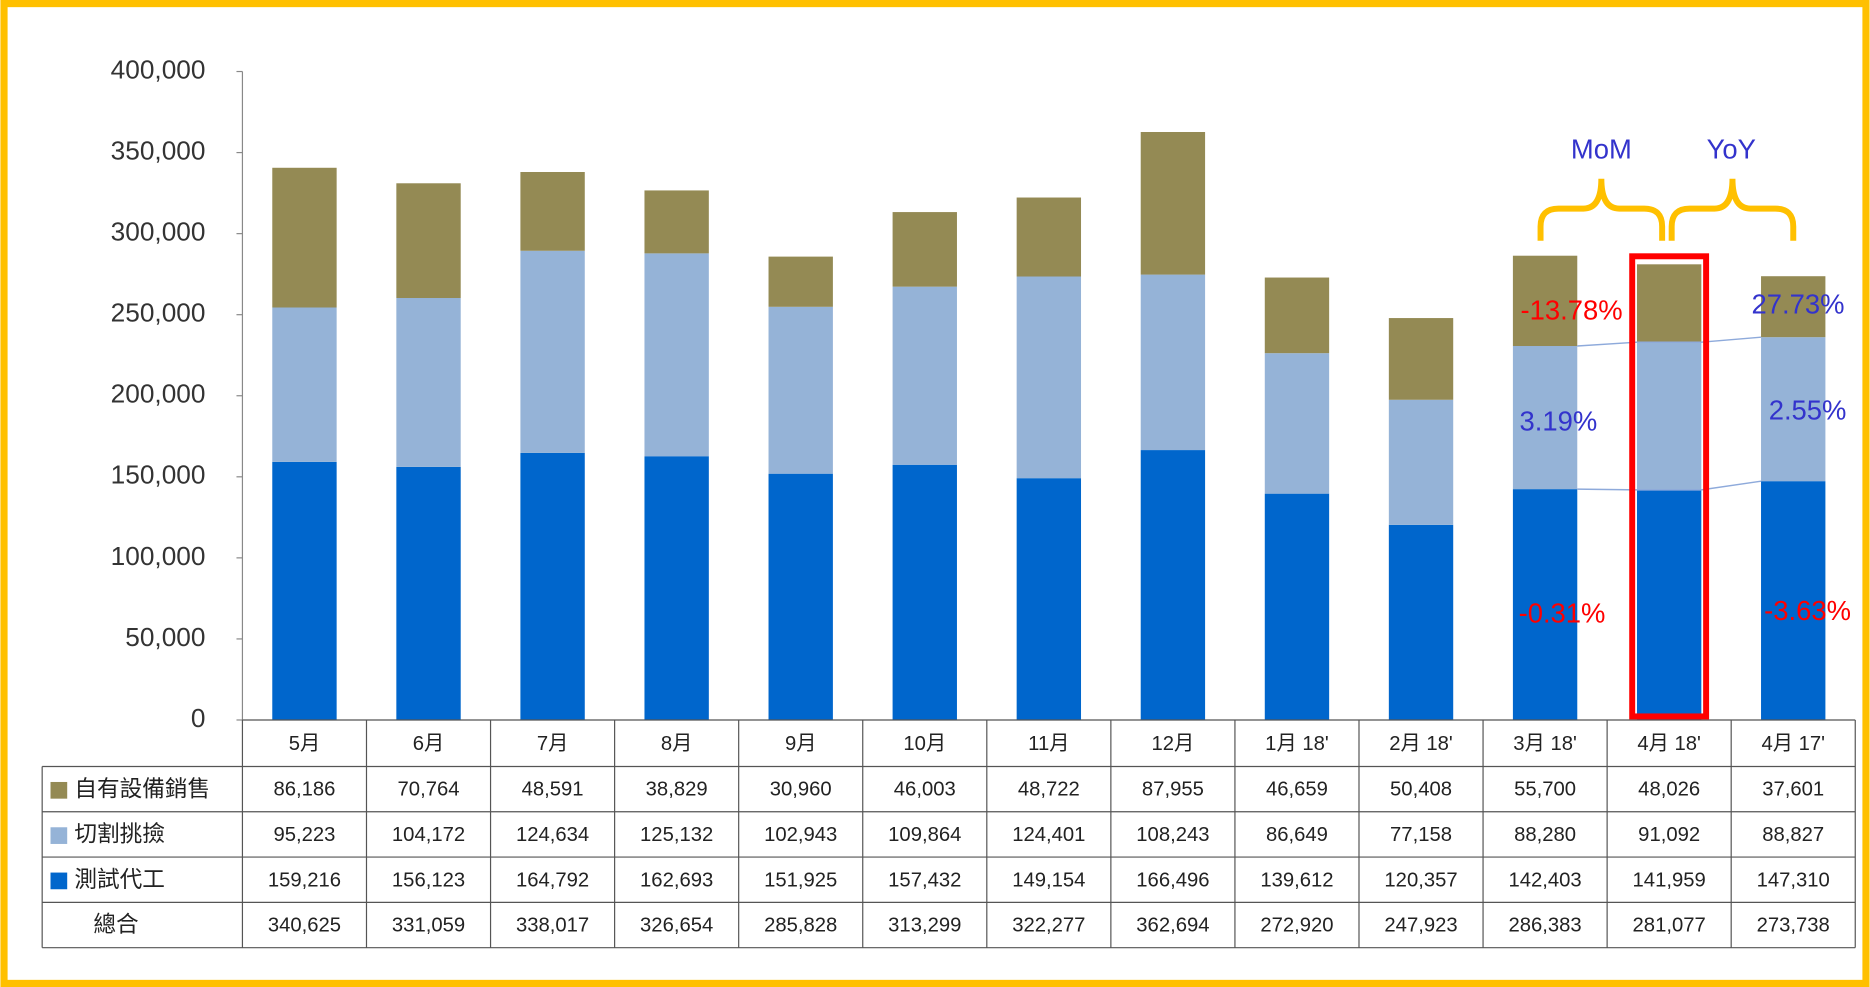  Describe the element at coordinates (1808, 410) in the screenshot. I see `annotation: 2.55%` at that location.